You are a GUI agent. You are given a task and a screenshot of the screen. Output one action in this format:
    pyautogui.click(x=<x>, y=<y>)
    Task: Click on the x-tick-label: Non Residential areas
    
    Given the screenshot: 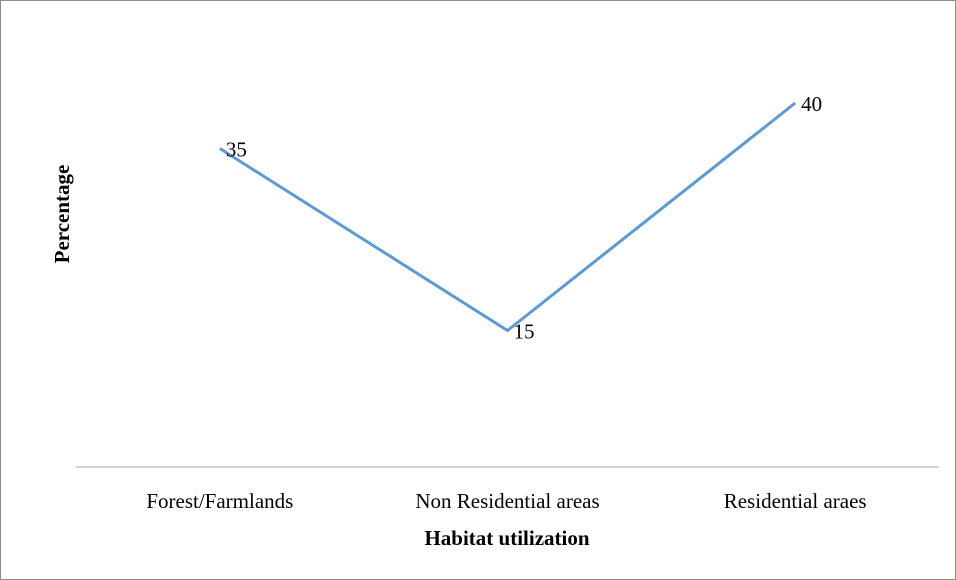 What is the action you would take?
    pyautogui.click(x=507, y=501)
    